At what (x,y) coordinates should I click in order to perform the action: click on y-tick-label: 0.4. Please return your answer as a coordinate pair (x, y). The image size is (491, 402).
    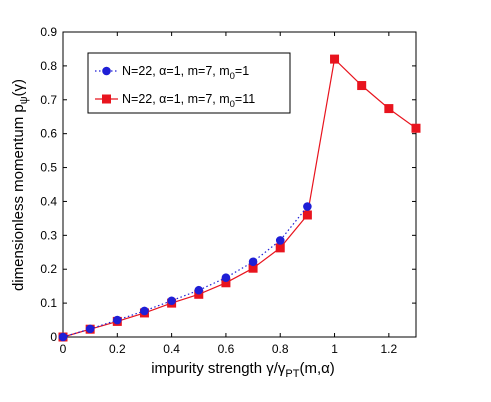
    Looking at the image, I should click on (48, 201).